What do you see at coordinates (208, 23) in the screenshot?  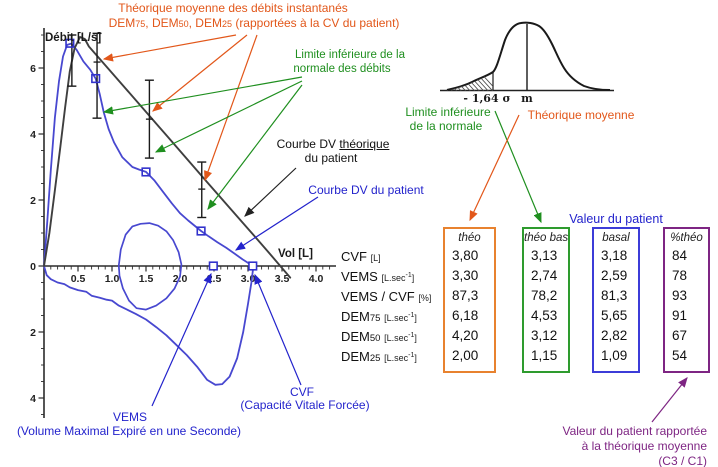 I see `dem25-label: DEM` at bounding box center [208, 23].